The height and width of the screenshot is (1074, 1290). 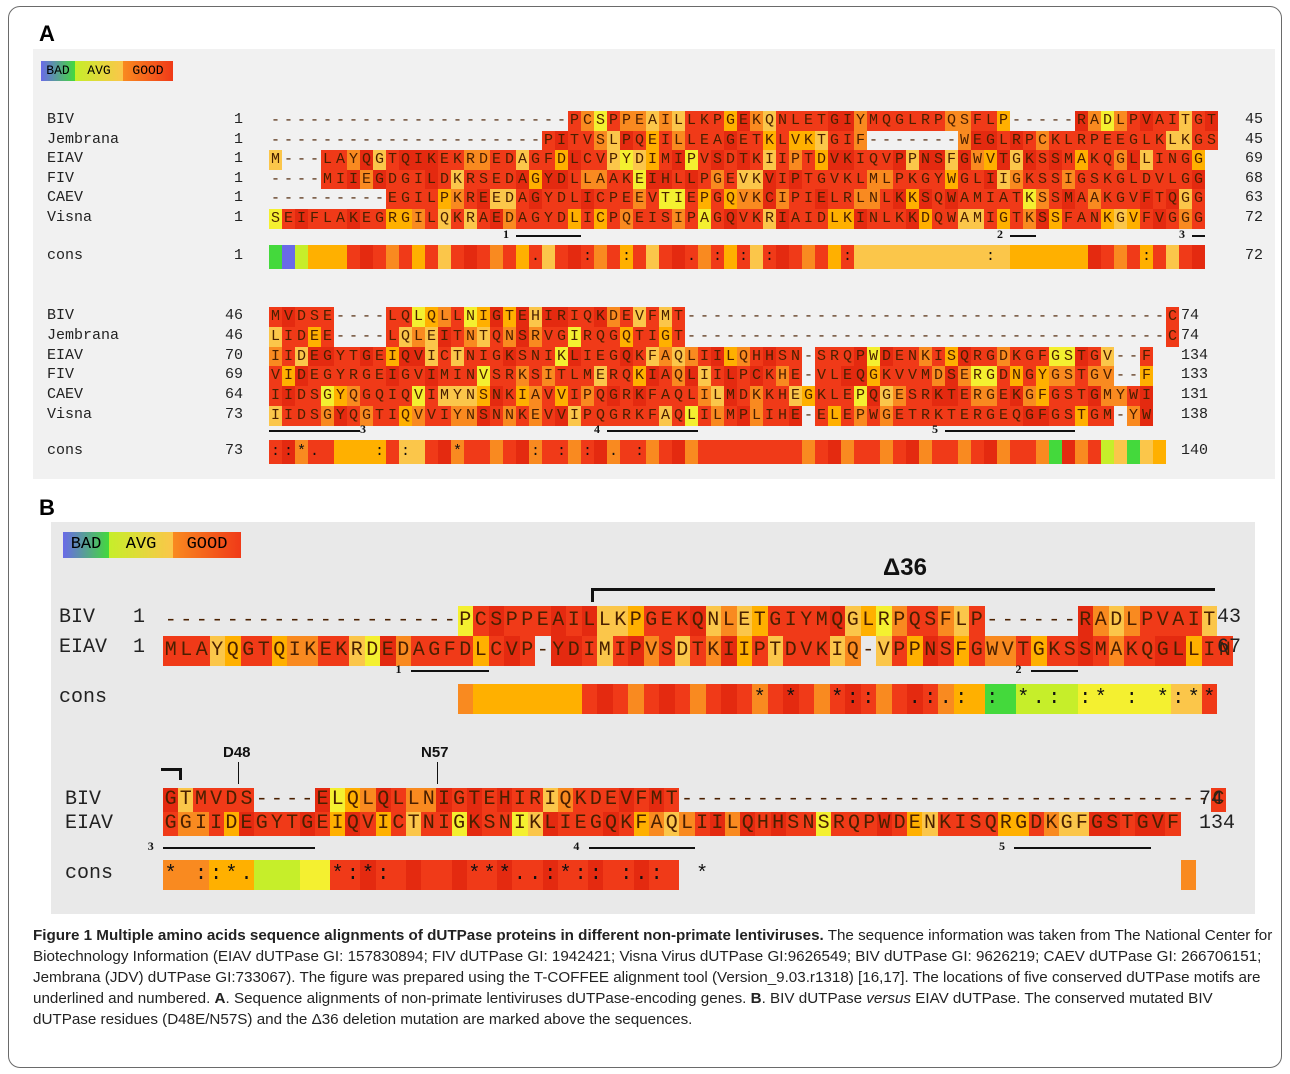 What do you see at coordinates (1218, 800) in the screenshot?
I see `residue: C` at bounding box center [1218, 800].